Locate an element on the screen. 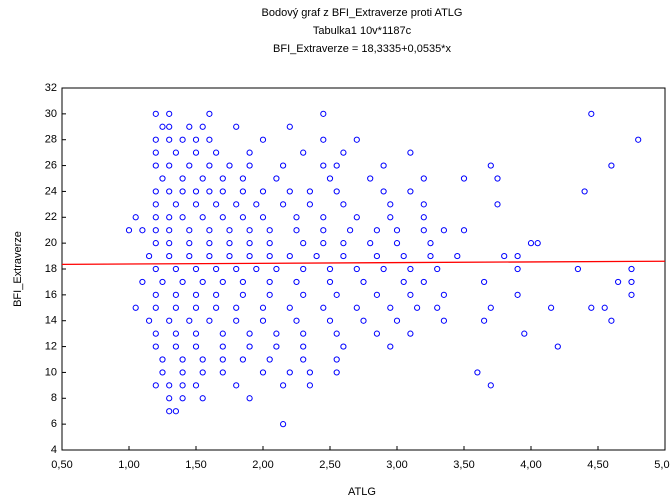 This screenshot has height=504, width=670. y-tick-label: 24 is located at coordinates (51, 191).